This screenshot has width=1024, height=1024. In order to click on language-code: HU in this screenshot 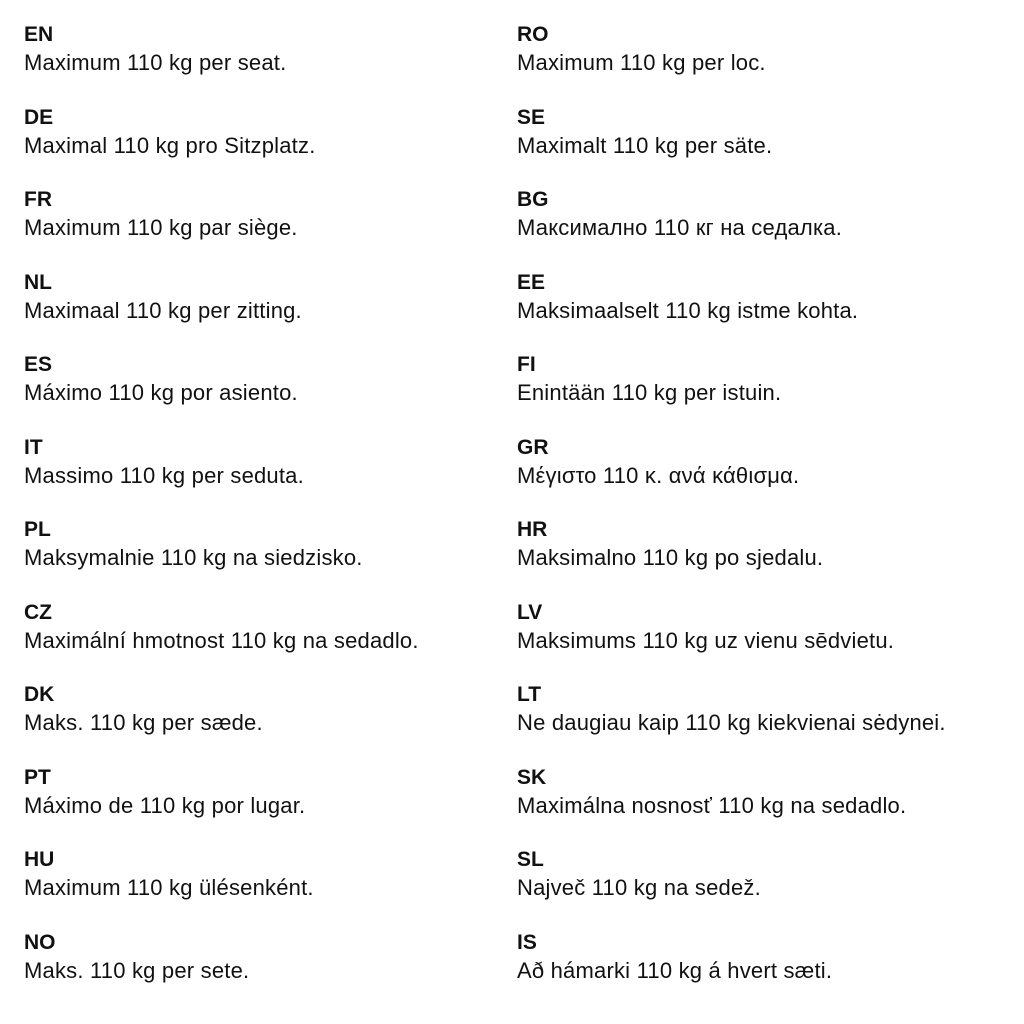, I will do `click(39, 859)`.